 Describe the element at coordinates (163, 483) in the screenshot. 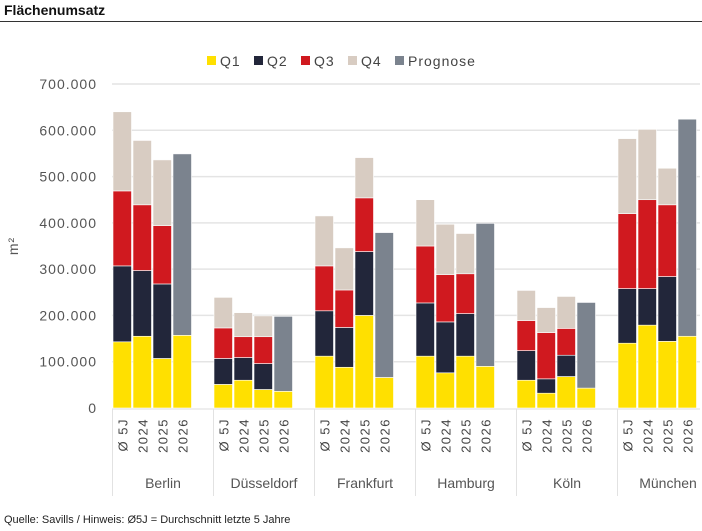

I see `group-label: Berlin` at that location.